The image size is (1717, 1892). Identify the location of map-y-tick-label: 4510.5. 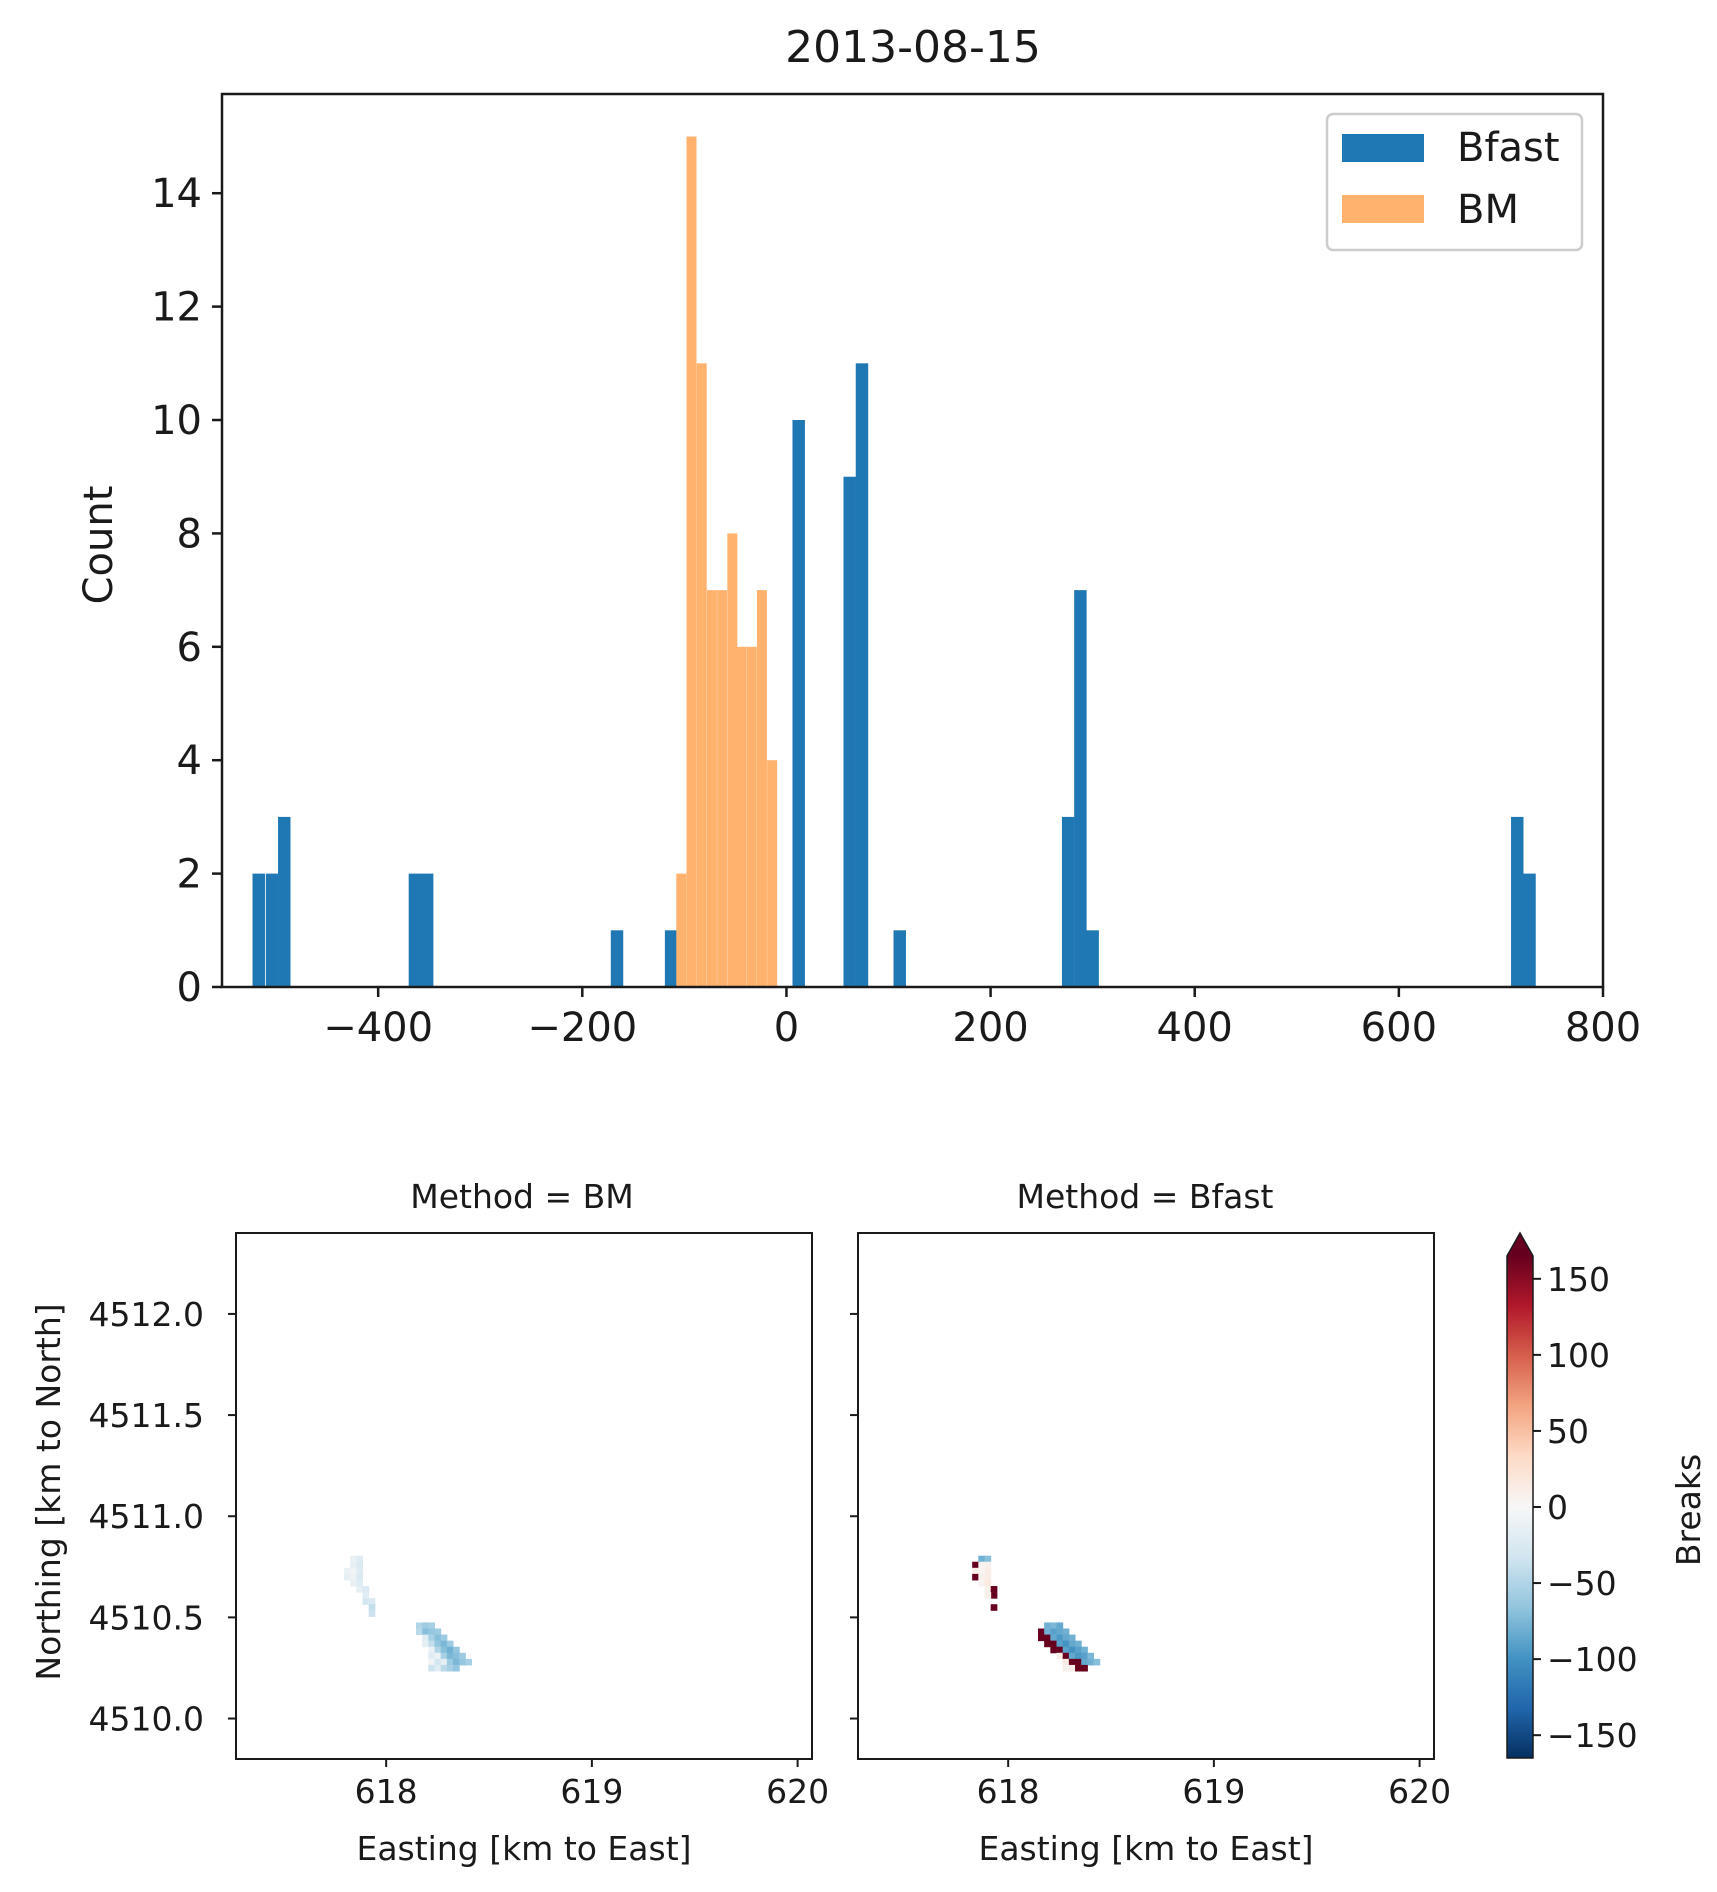
(146, 1617).